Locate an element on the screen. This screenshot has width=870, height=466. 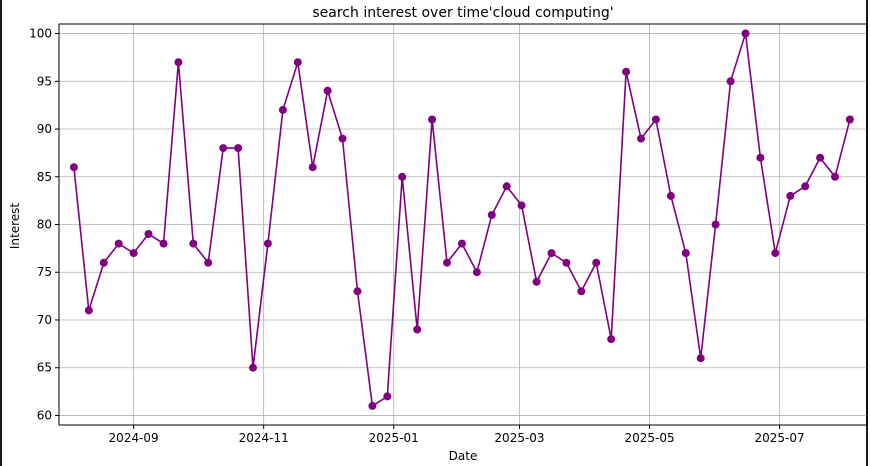
x-tick-label: 2025-03 is located at coordinates (519, 438).